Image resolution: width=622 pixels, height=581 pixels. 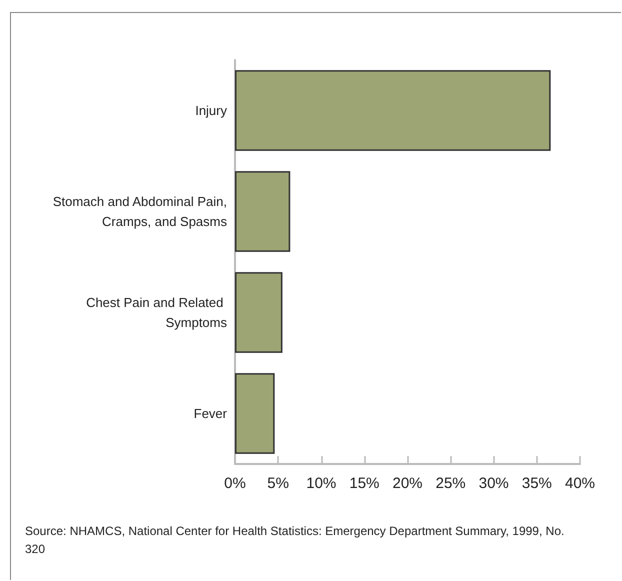 What do you see at coordinates (235, 483) in the screenshot?
I see `x-tick-label: 0%` at bounding box center [235, 483].